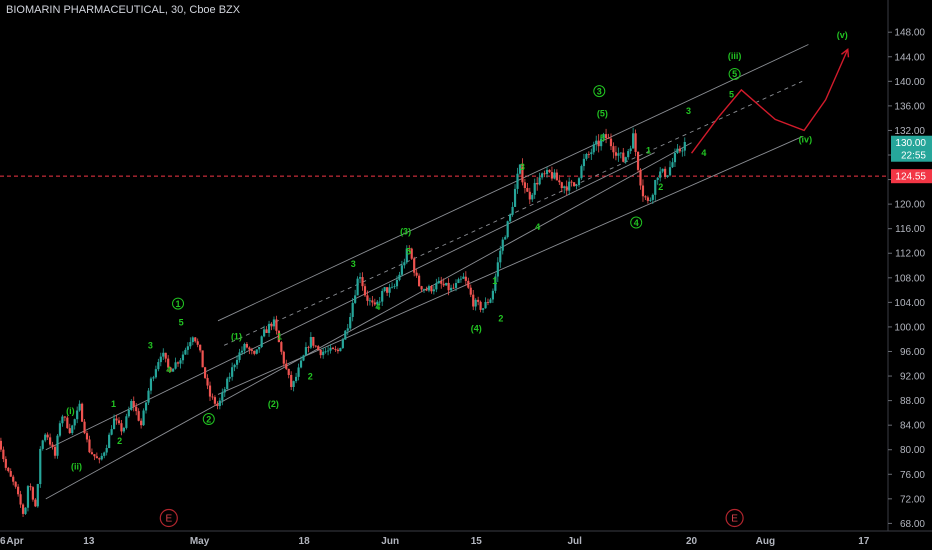 Image resolution: width=932 pixels, height=550 pixels. Describe the element at coordinates (909, 278) in the screenshot. I see `y-tick-label-10: 108.00` at that location.